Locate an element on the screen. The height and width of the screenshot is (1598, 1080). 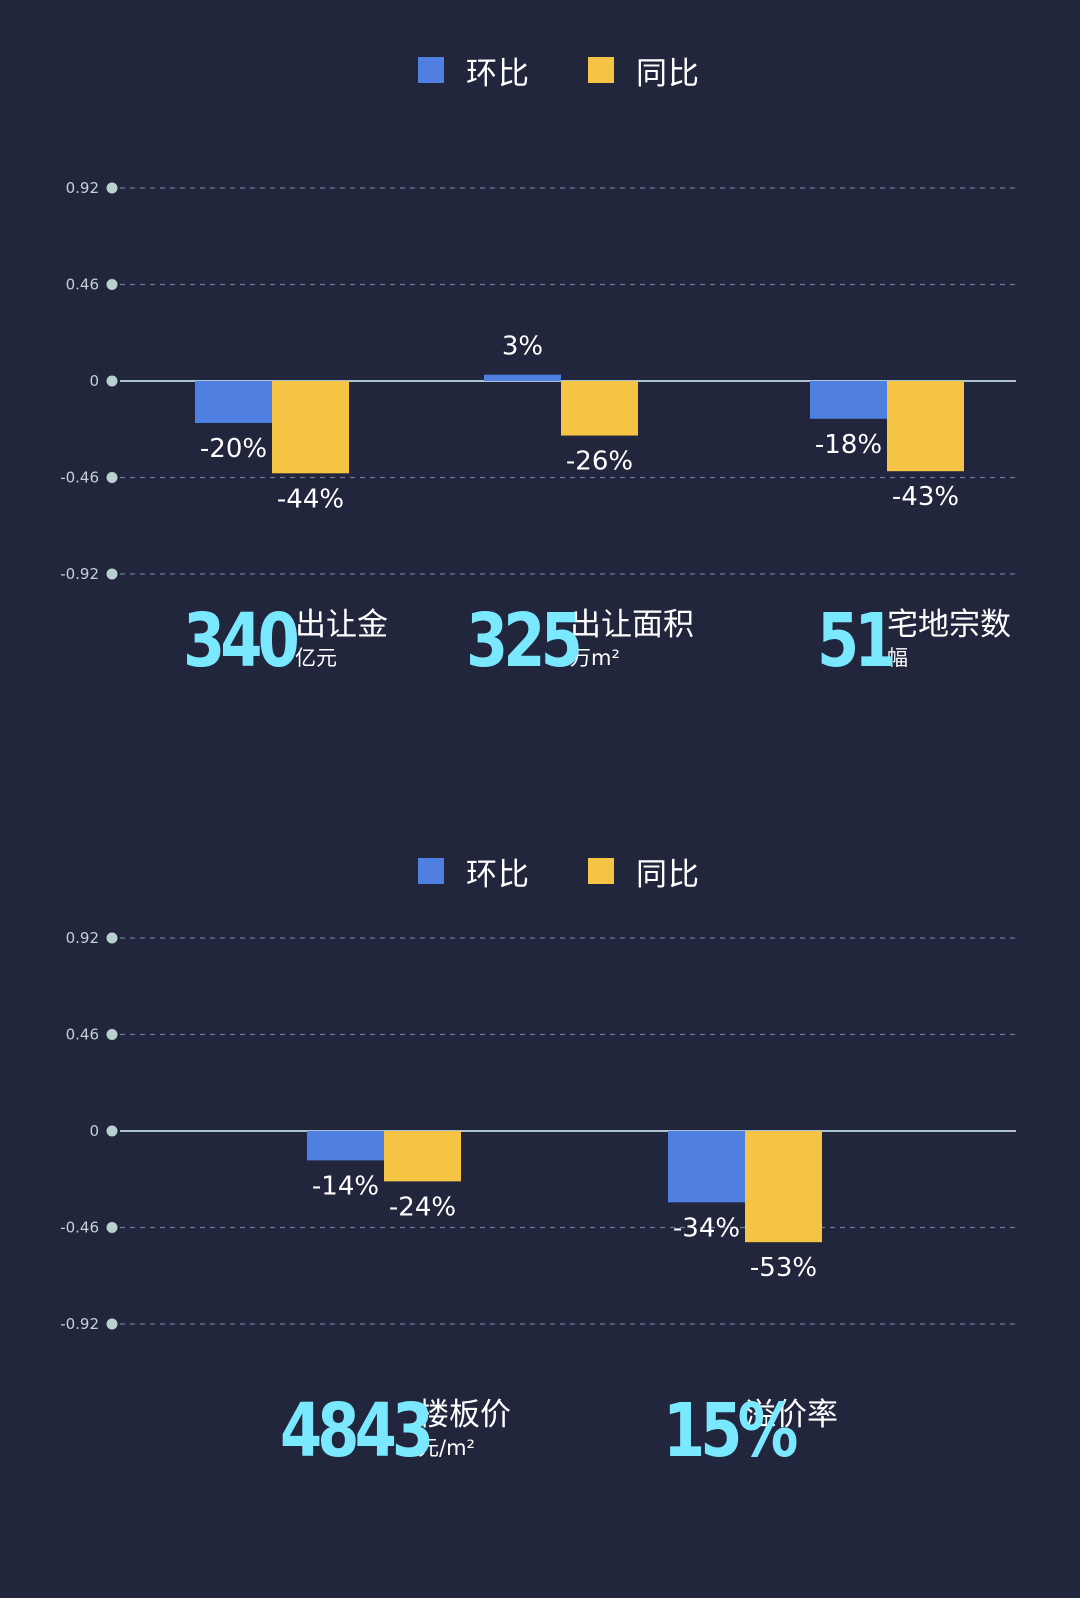
stat-label: 溢价率 is located at coordinates (791, 1415).